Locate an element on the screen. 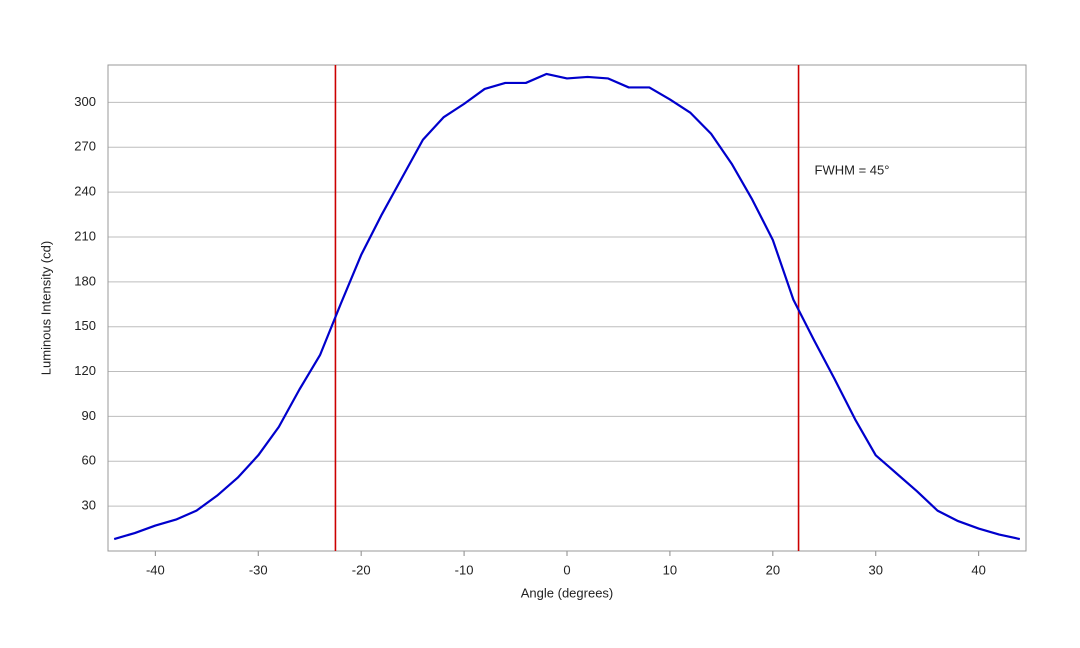  y-tick-label: 210 is located at coordinates (85, 235).